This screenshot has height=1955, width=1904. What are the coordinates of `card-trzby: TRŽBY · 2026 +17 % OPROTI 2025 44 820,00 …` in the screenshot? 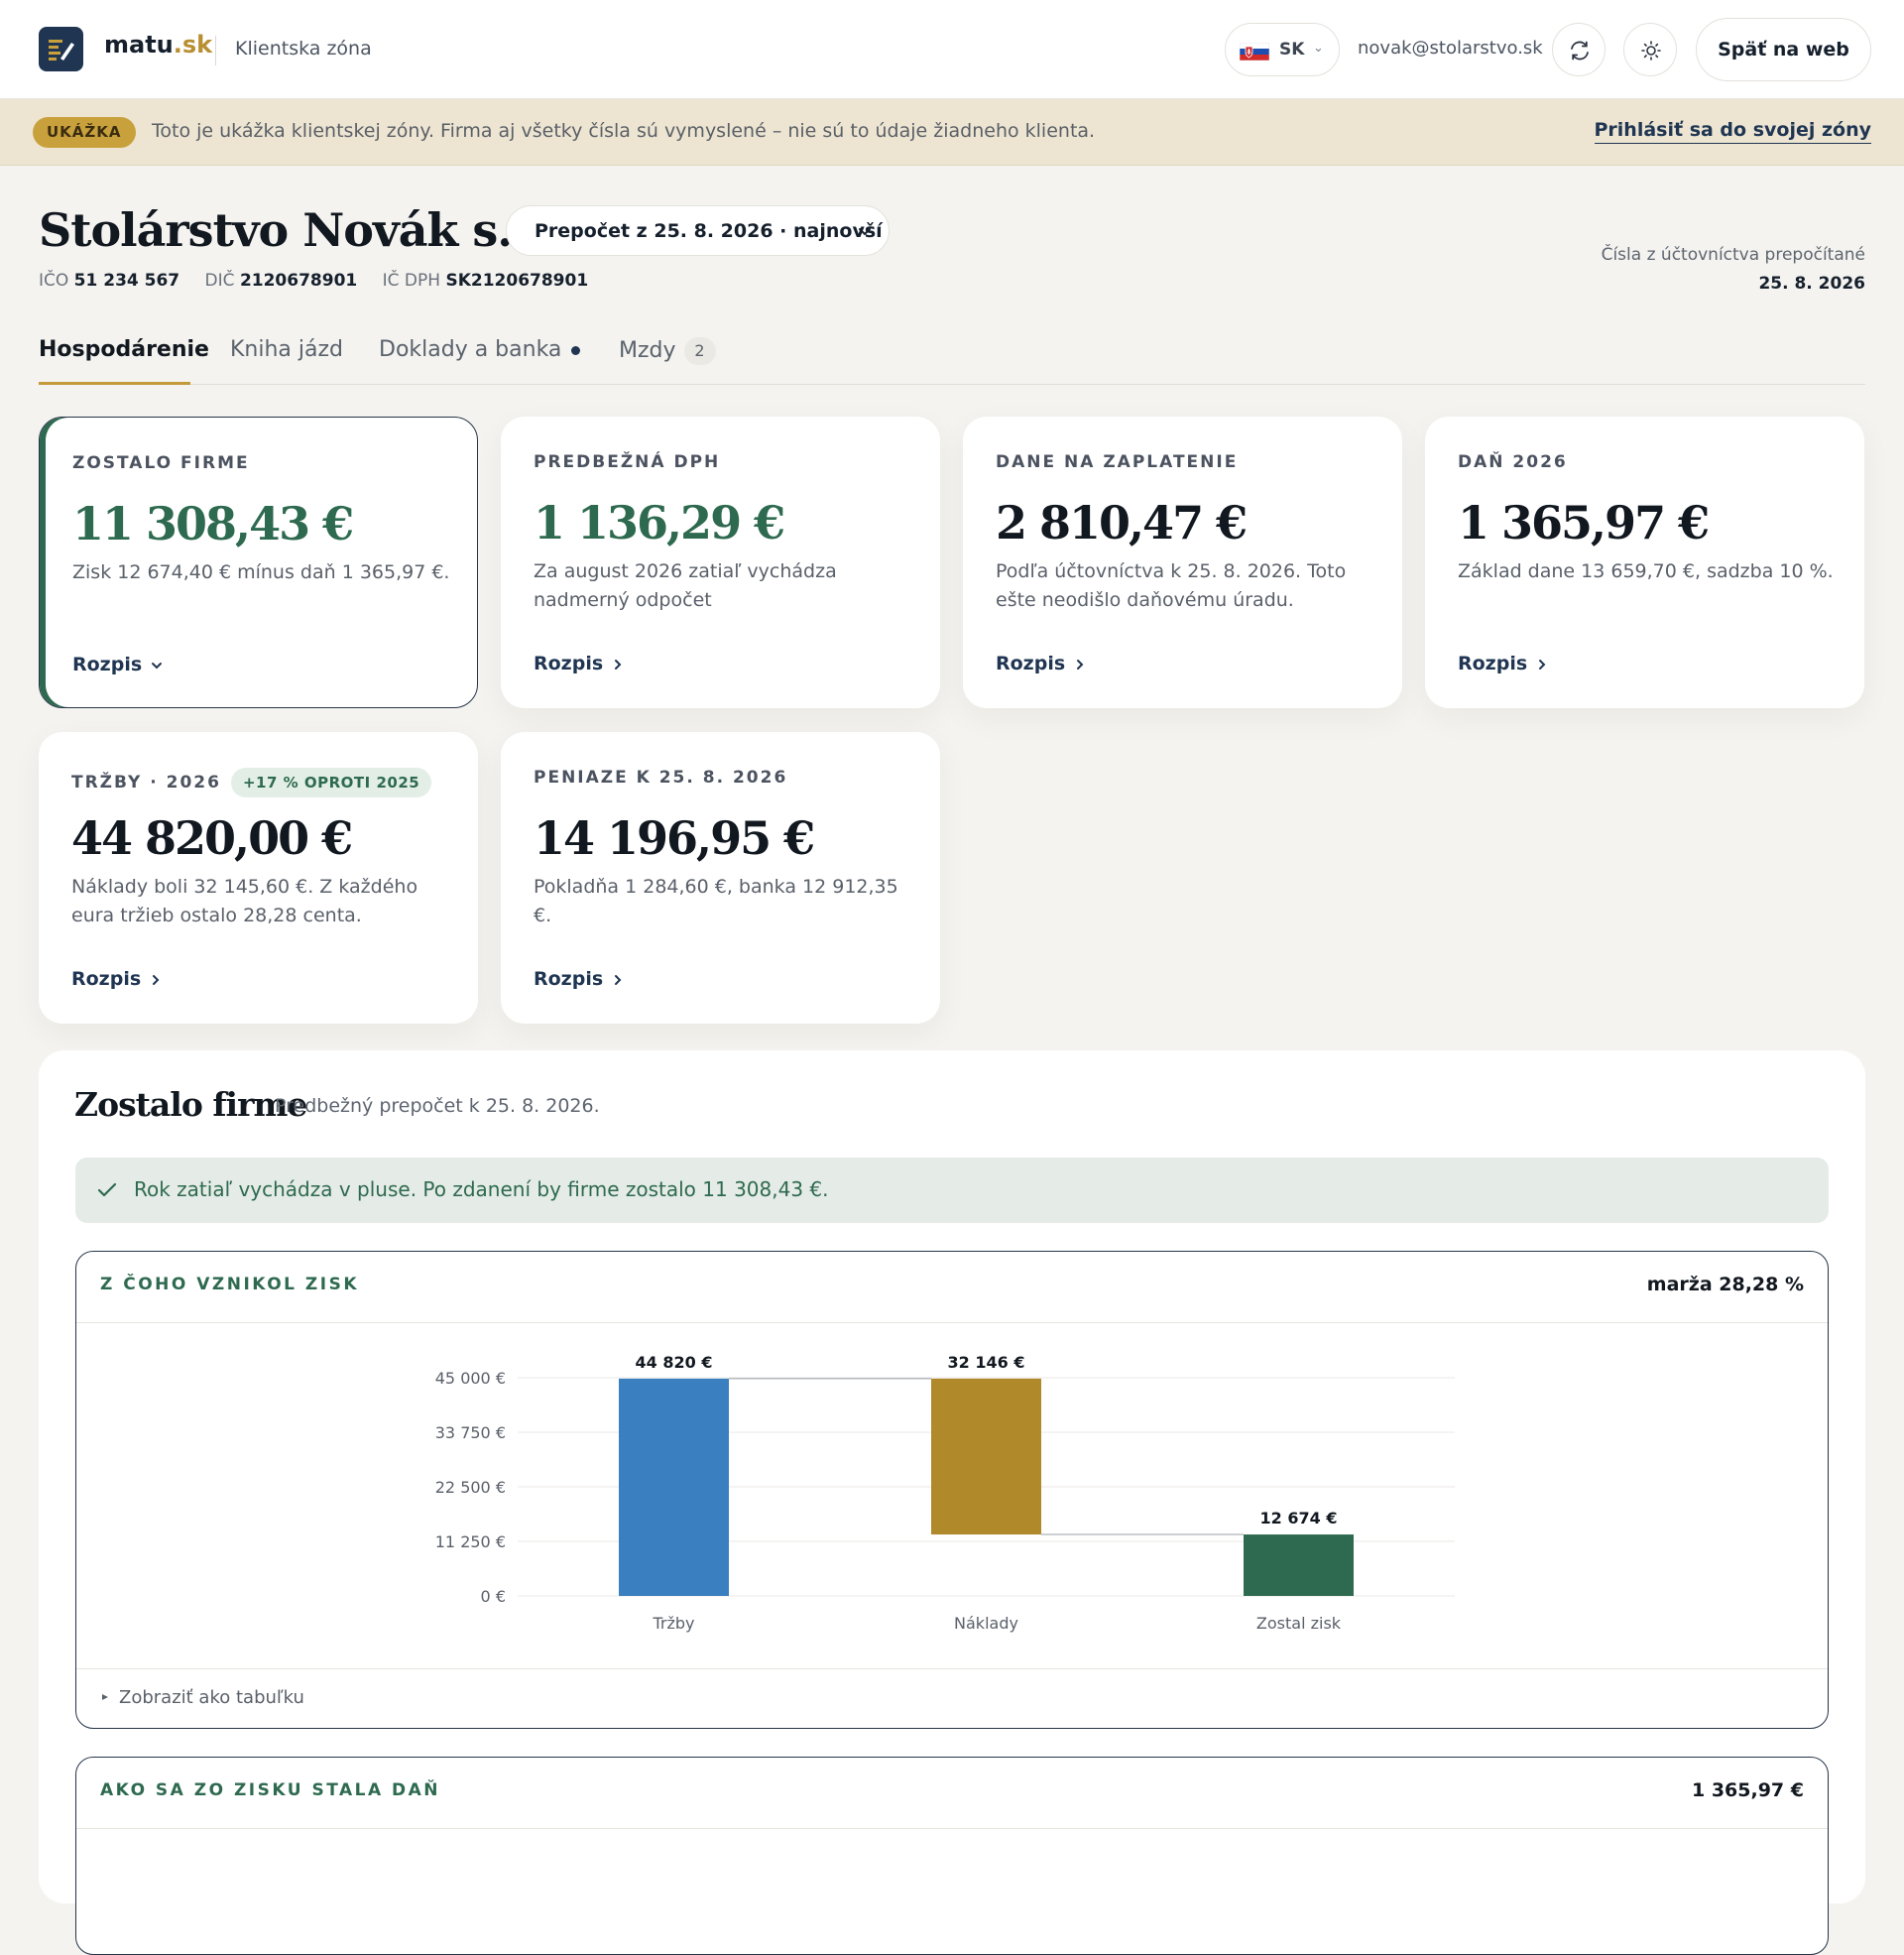 It's located at (258, 878).